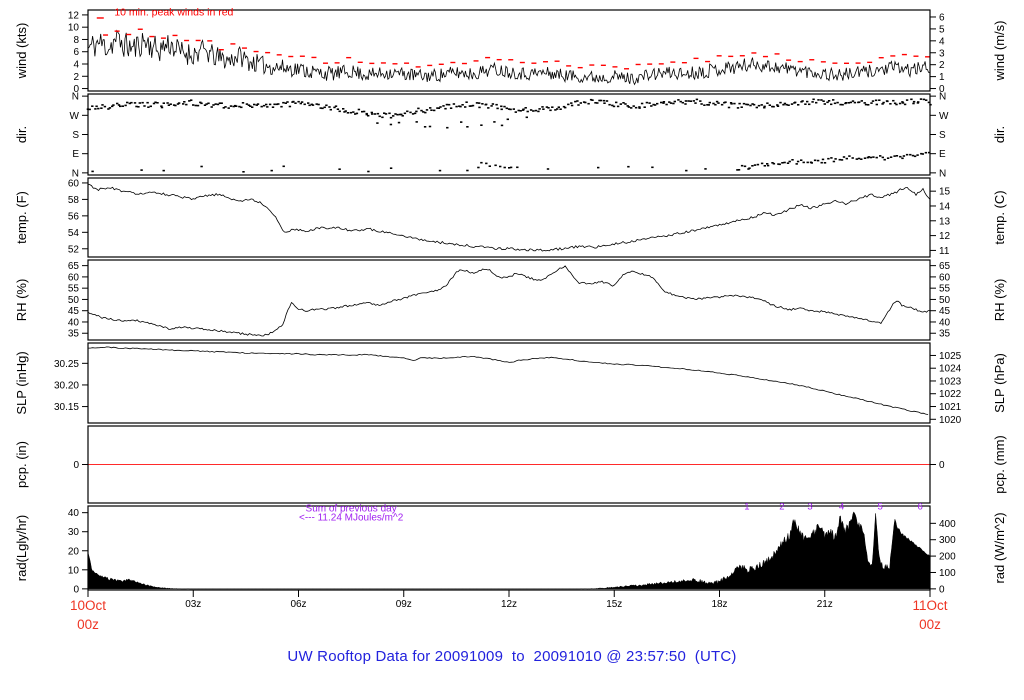  What do you see at coordinates (942, 77) in the screenshot?
I see `wind-right-tick: 1` at bounding box center [942, 77].